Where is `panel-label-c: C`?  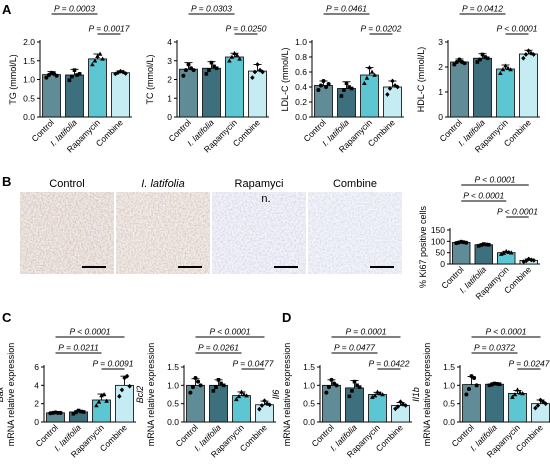
panel-label-c: C is located at coordinates (7, 317).